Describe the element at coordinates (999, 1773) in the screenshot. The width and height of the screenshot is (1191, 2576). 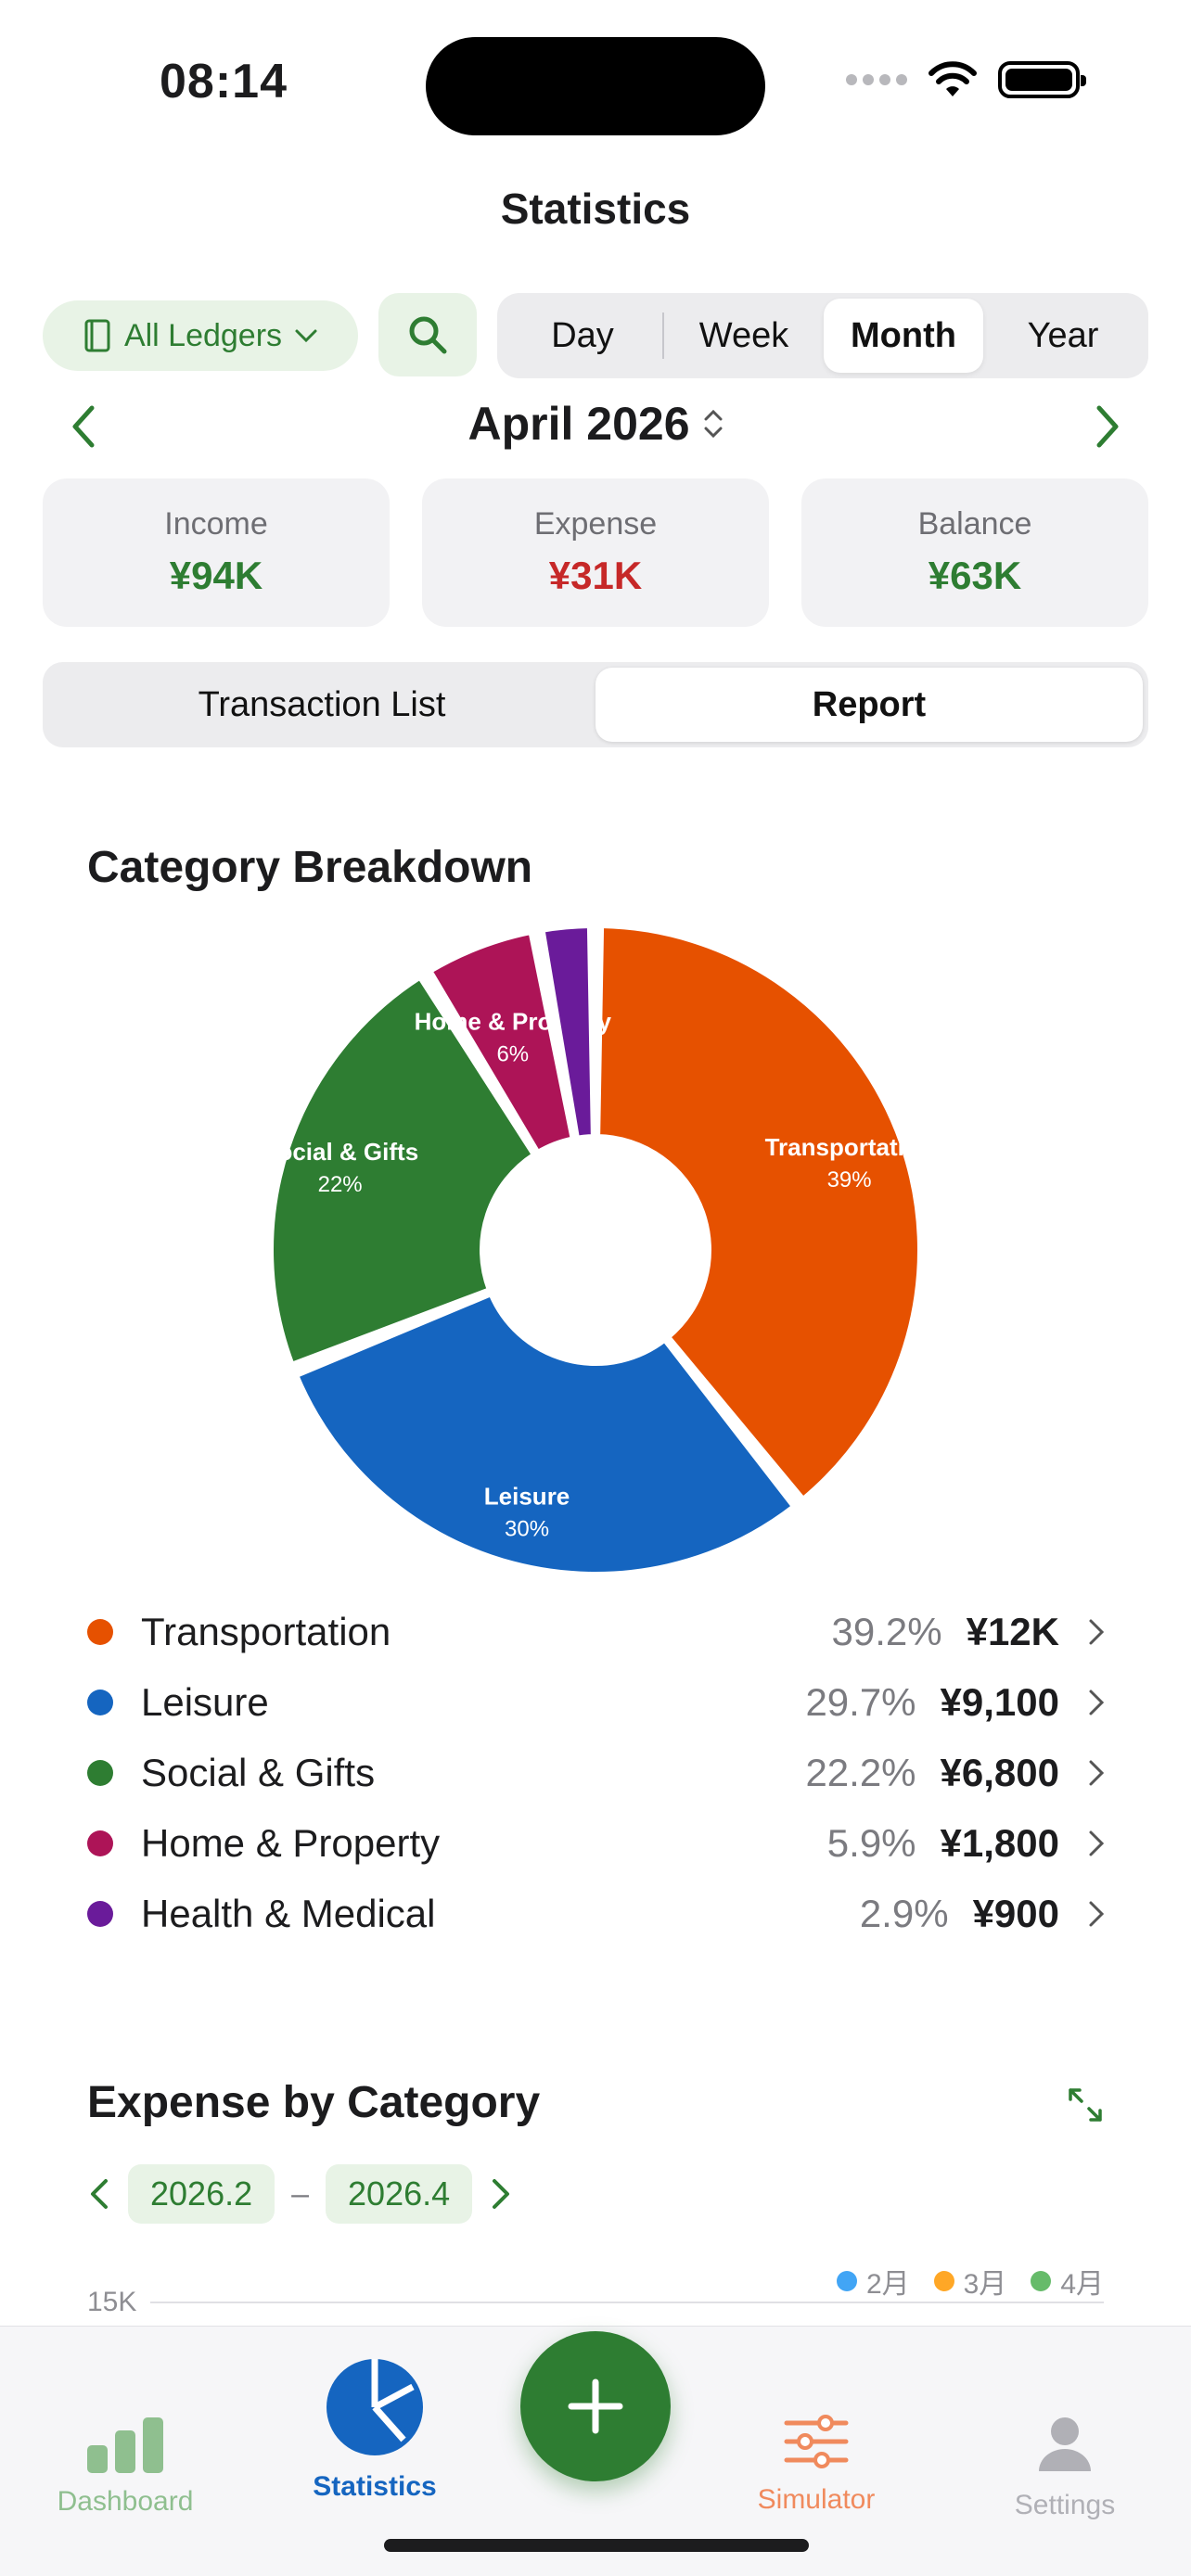
I see `category-amount: ¥6,800` at that location.